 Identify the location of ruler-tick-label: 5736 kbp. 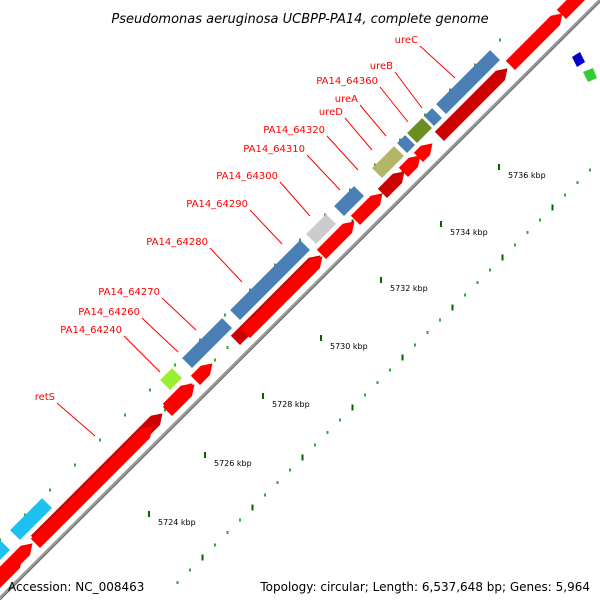
(527, 175).